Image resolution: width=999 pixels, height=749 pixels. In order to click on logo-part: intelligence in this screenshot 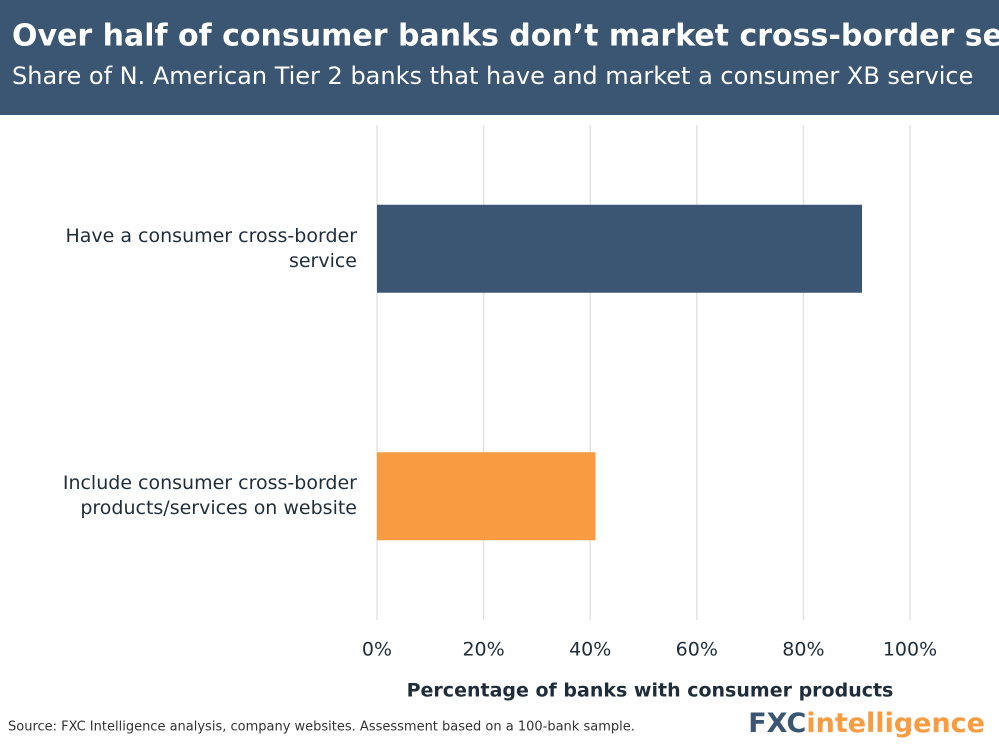, I will do `click(895, 723)`.